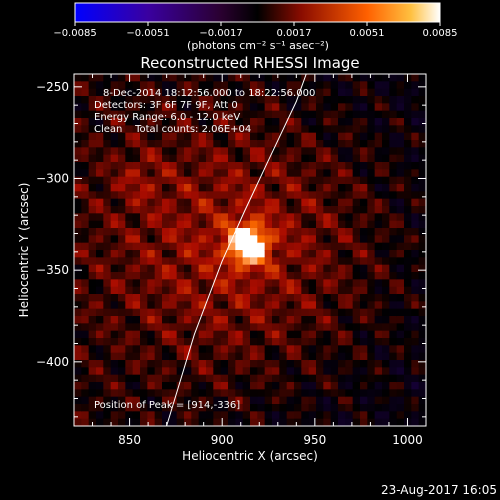 The height and width of the screenshot is (500, 500). What do you see at coordinates (257, 12) in the screenshot?
I see `colorbar-gradient` at bounding box center [257, 12].